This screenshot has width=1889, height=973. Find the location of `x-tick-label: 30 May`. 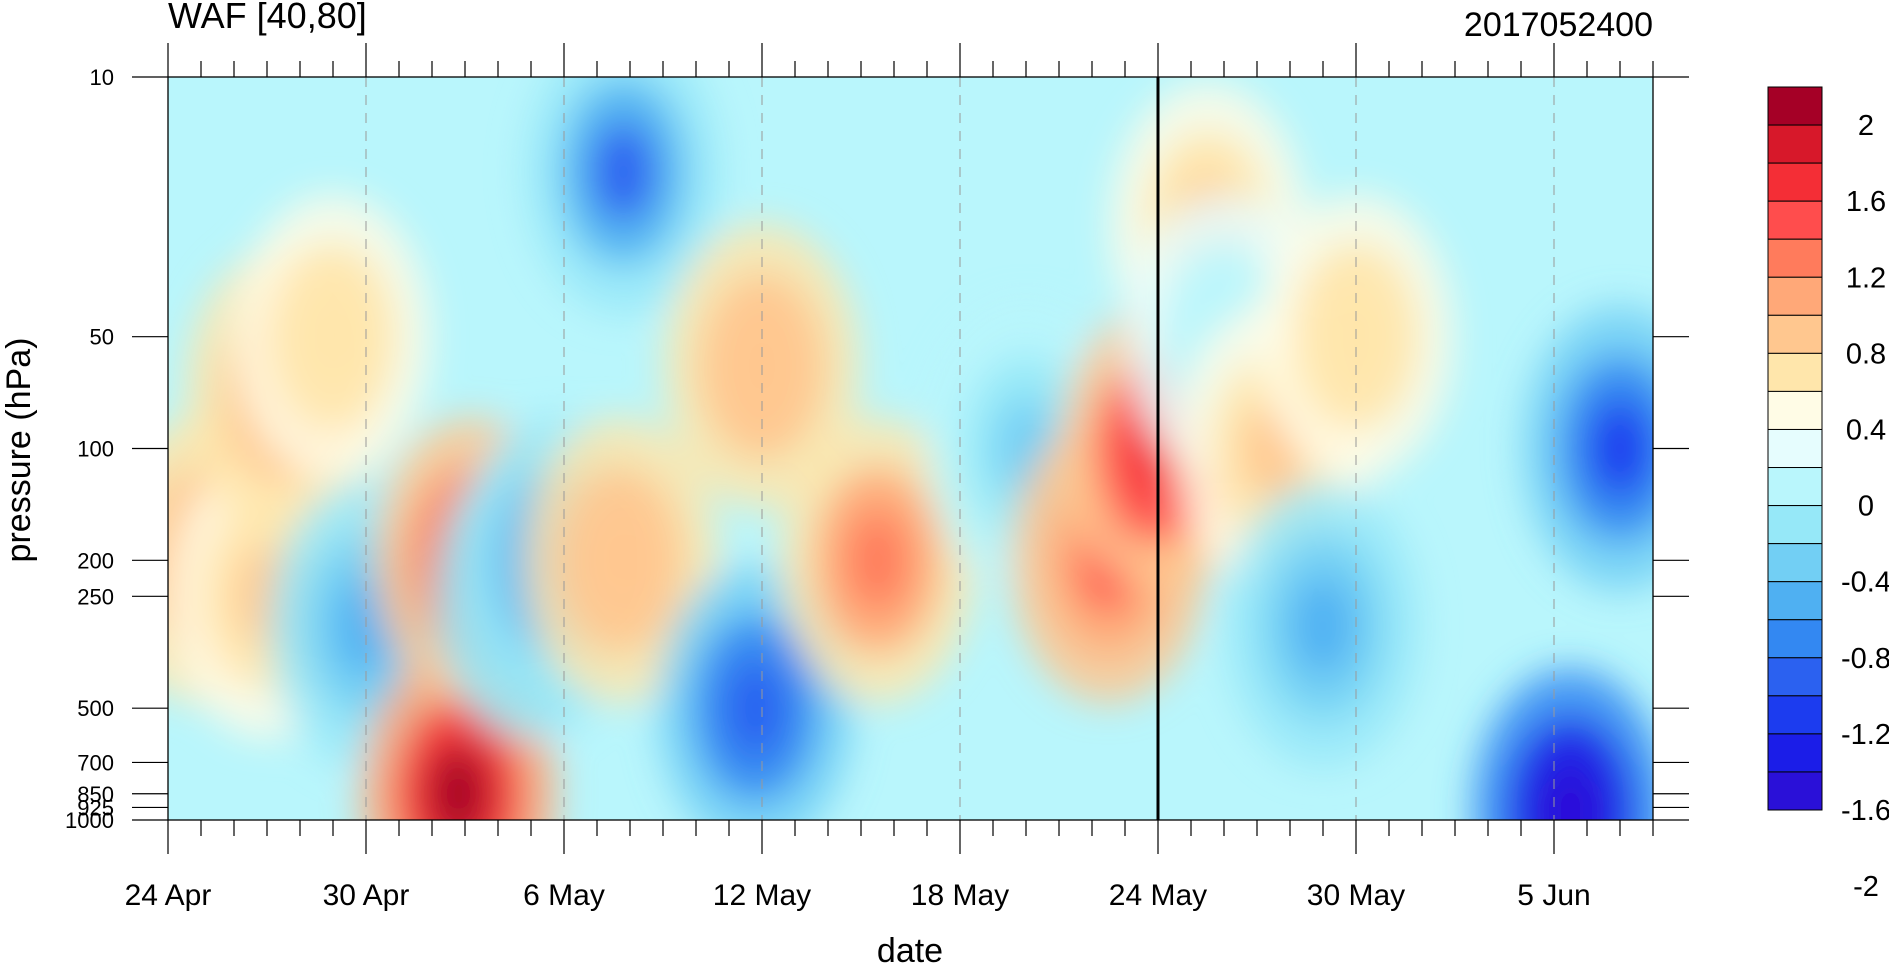

x-tick-label: 30 May is located at coordinates (1356, 895).